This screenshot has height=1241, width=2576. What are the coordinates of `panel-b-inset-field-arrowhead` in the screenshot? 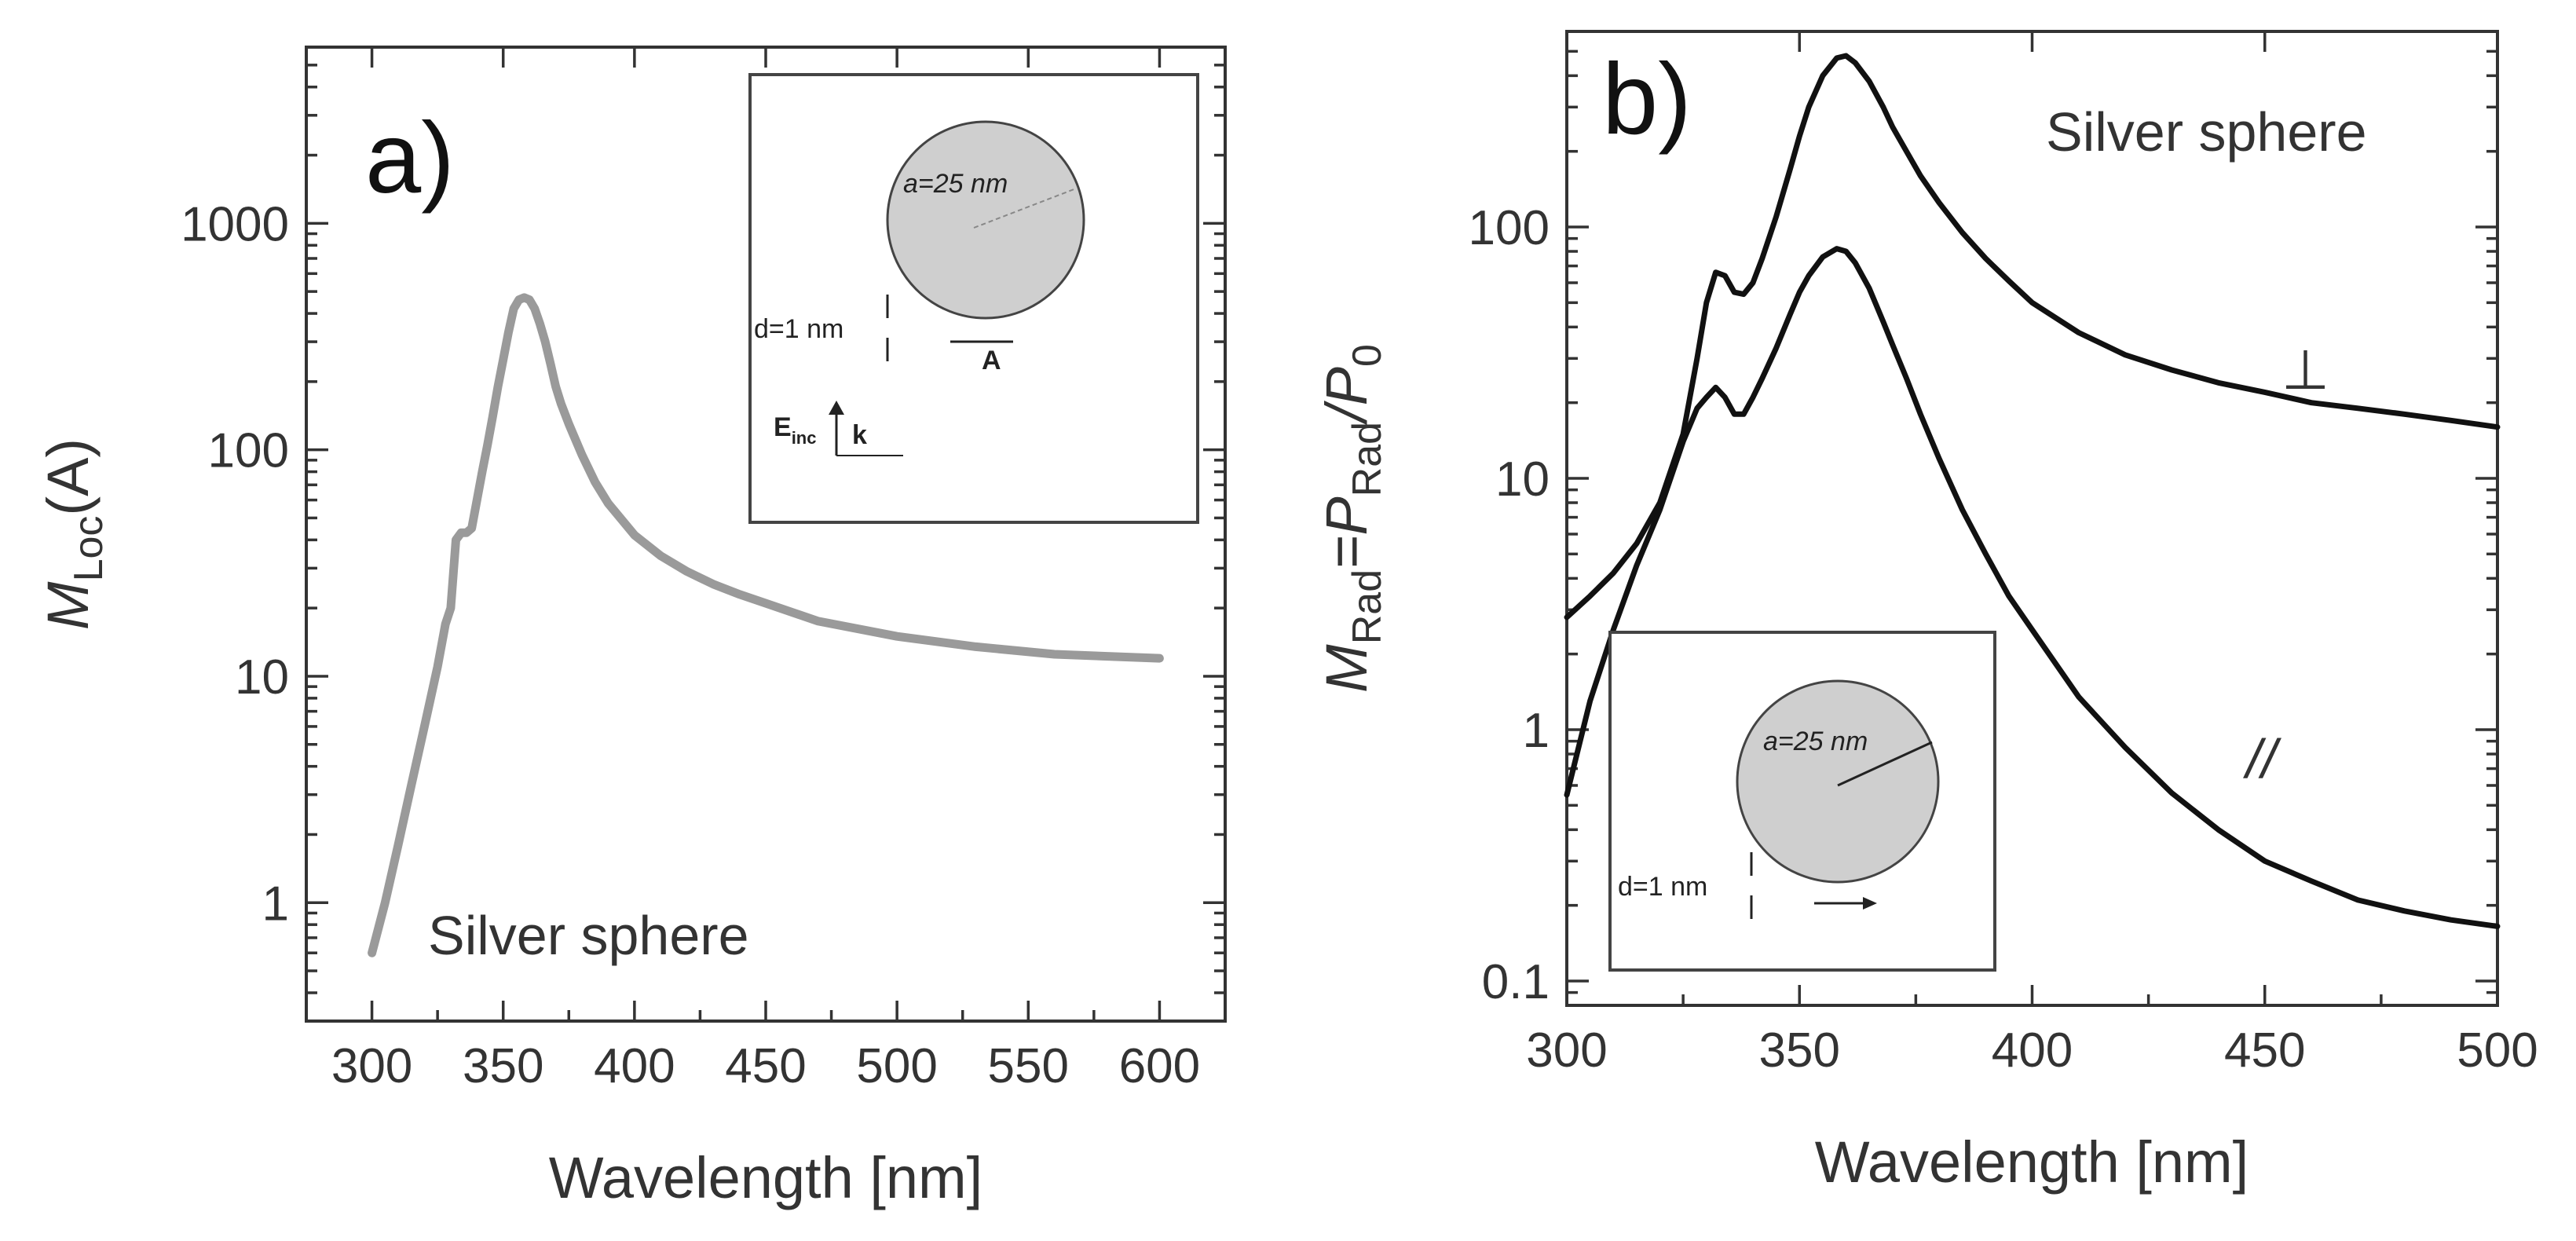 It's located at (1870, 903).